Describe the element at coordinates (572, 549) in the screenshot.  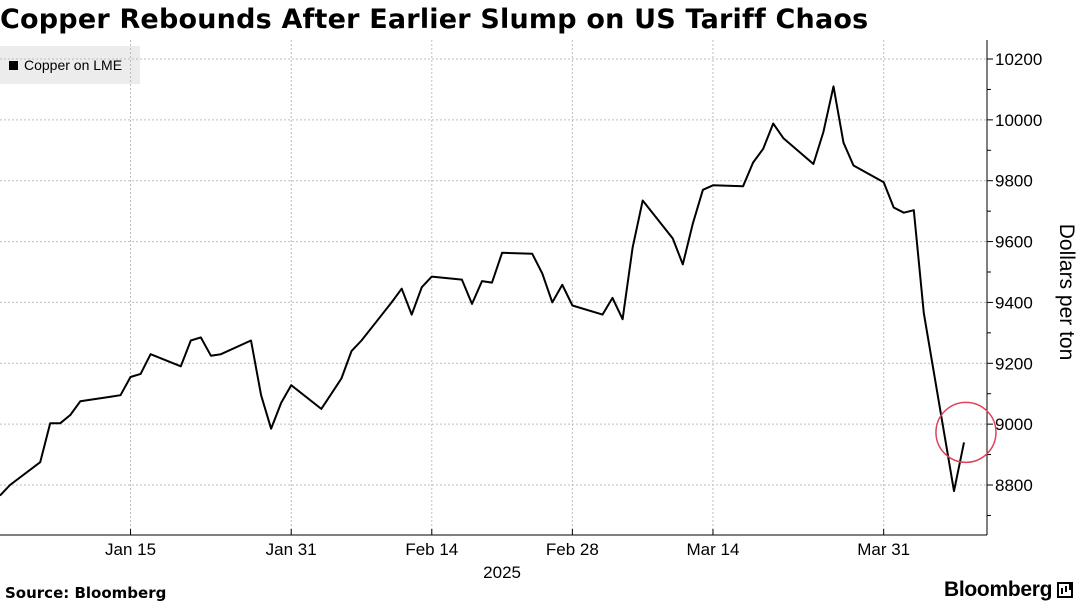
I see `x-tick-label: Feb 28` at that location.